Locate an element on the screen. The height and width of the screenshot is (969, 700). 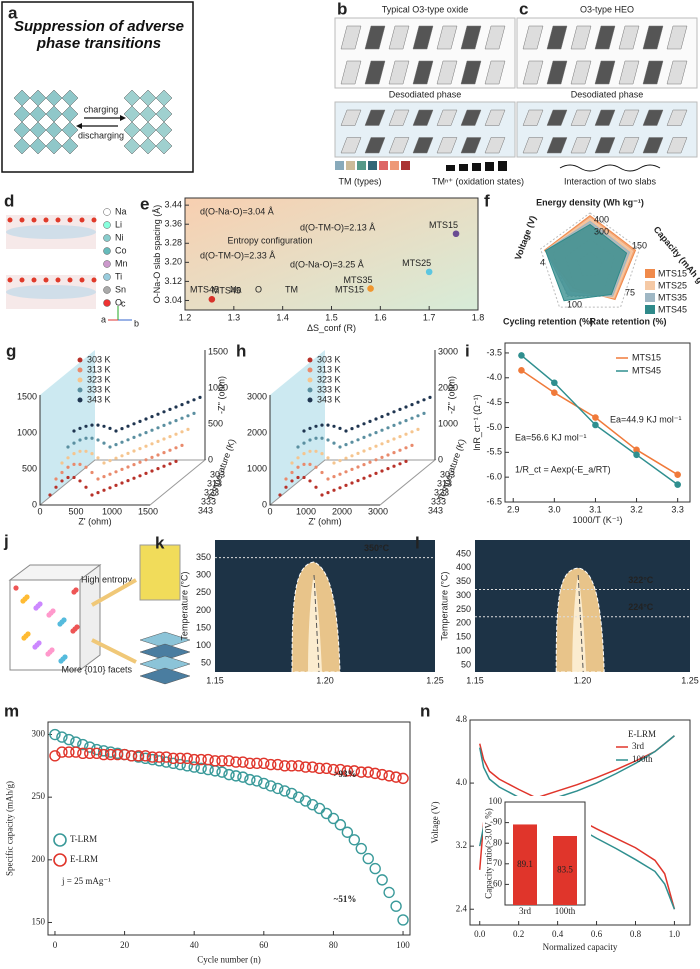
x-tick-label: 1.8 is located at coordinates (478, 317).